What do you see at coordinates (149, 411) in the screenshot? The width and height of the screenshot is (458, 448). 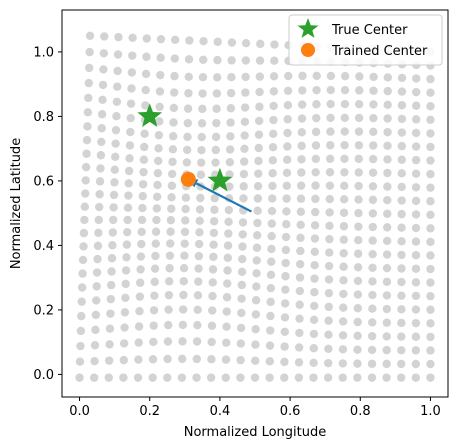 I see `x-tick-label: 0.2` at bounding box center [149, 411].